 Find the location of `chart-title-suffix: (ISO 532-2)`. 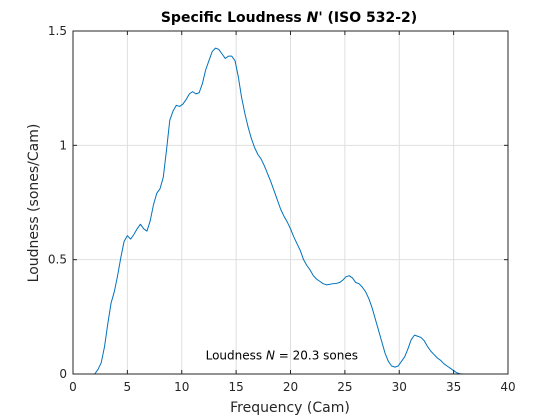

chart-title-suffix: (ISO 532-2) is located at coordinates (370, 18).